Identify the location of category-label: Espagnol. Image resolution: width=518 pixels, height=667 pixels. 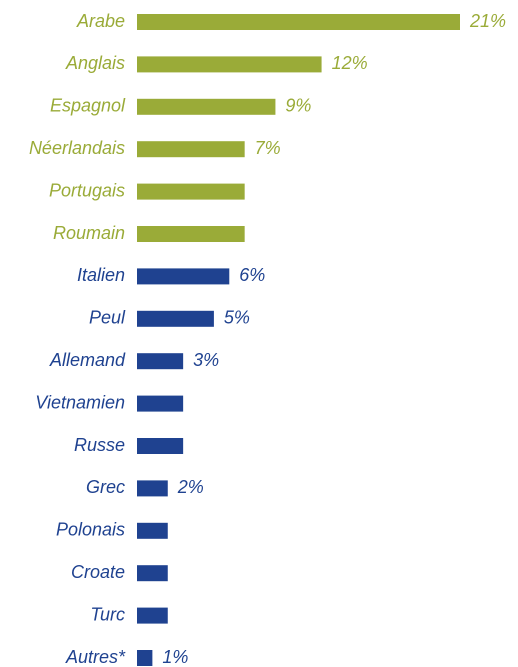
(88, 106).